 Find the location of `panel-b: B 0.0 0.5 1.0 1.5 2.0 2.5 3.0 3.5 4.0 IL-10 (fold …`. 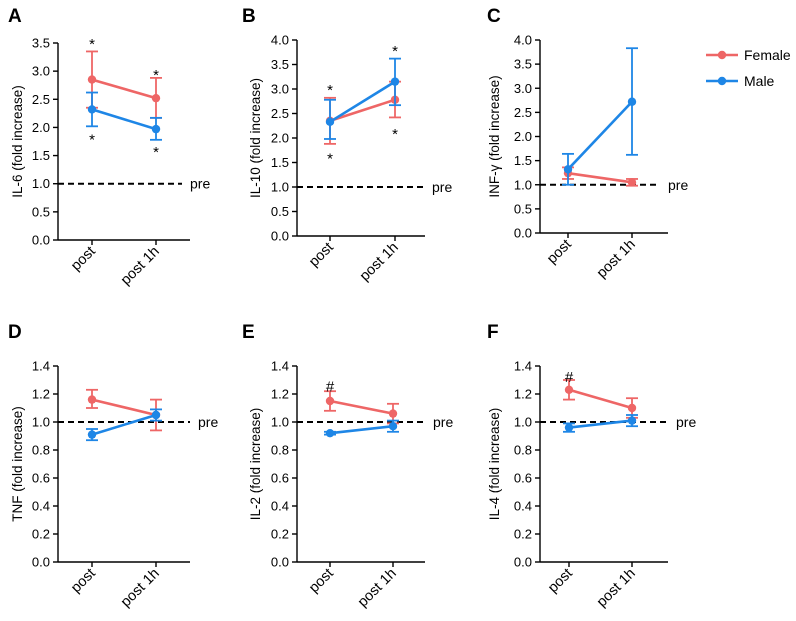

panel-b: B 0.0 0.5 1.0 1.5 2.0 2.5 3.0 3.5 4.0 IL-10 (fold … is located at coordinates (347, 145).